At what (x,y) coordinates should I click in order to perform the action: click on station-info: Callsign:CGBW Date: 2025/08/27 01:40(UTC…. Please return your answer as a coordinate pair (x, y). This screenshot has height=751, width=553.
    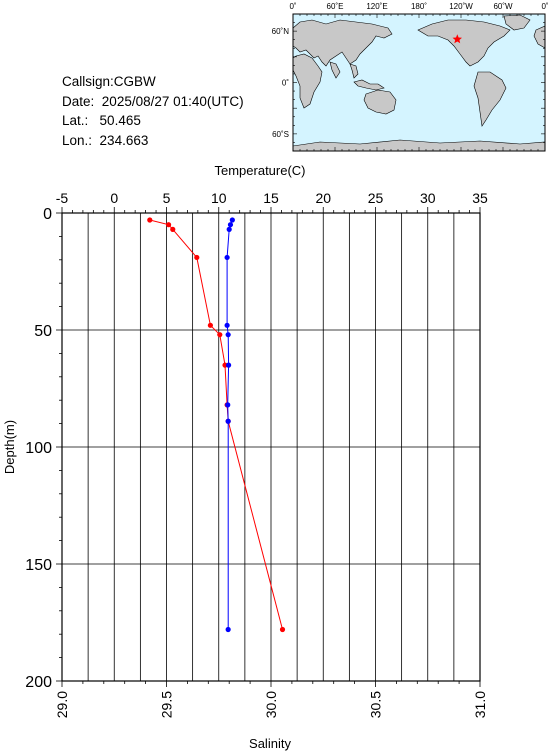
    Looking at the image, I should click on (153, 111).